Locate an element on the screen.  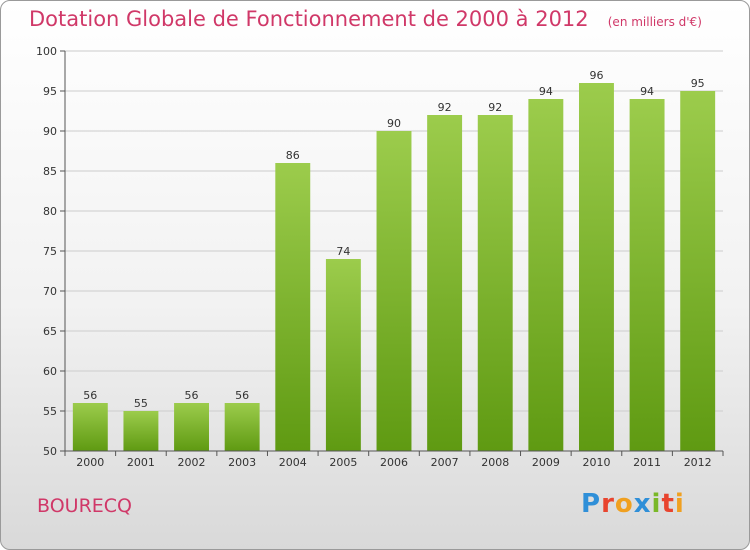
x-tick-label: 2002 is located at coordinates (192, 462).